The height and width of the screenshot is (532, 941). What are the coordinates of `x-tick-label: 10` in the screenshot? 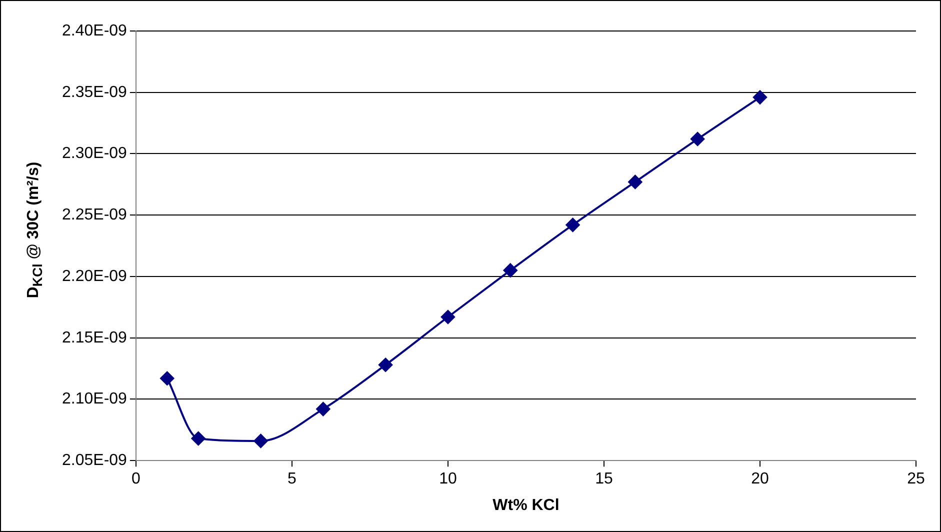 It's located at (448, 479).